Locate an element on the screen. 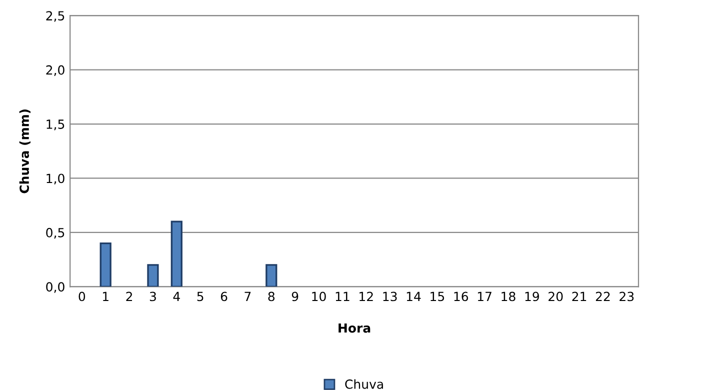  y-axis-title: Chuva (mm) is located at coordinates (24, 152).